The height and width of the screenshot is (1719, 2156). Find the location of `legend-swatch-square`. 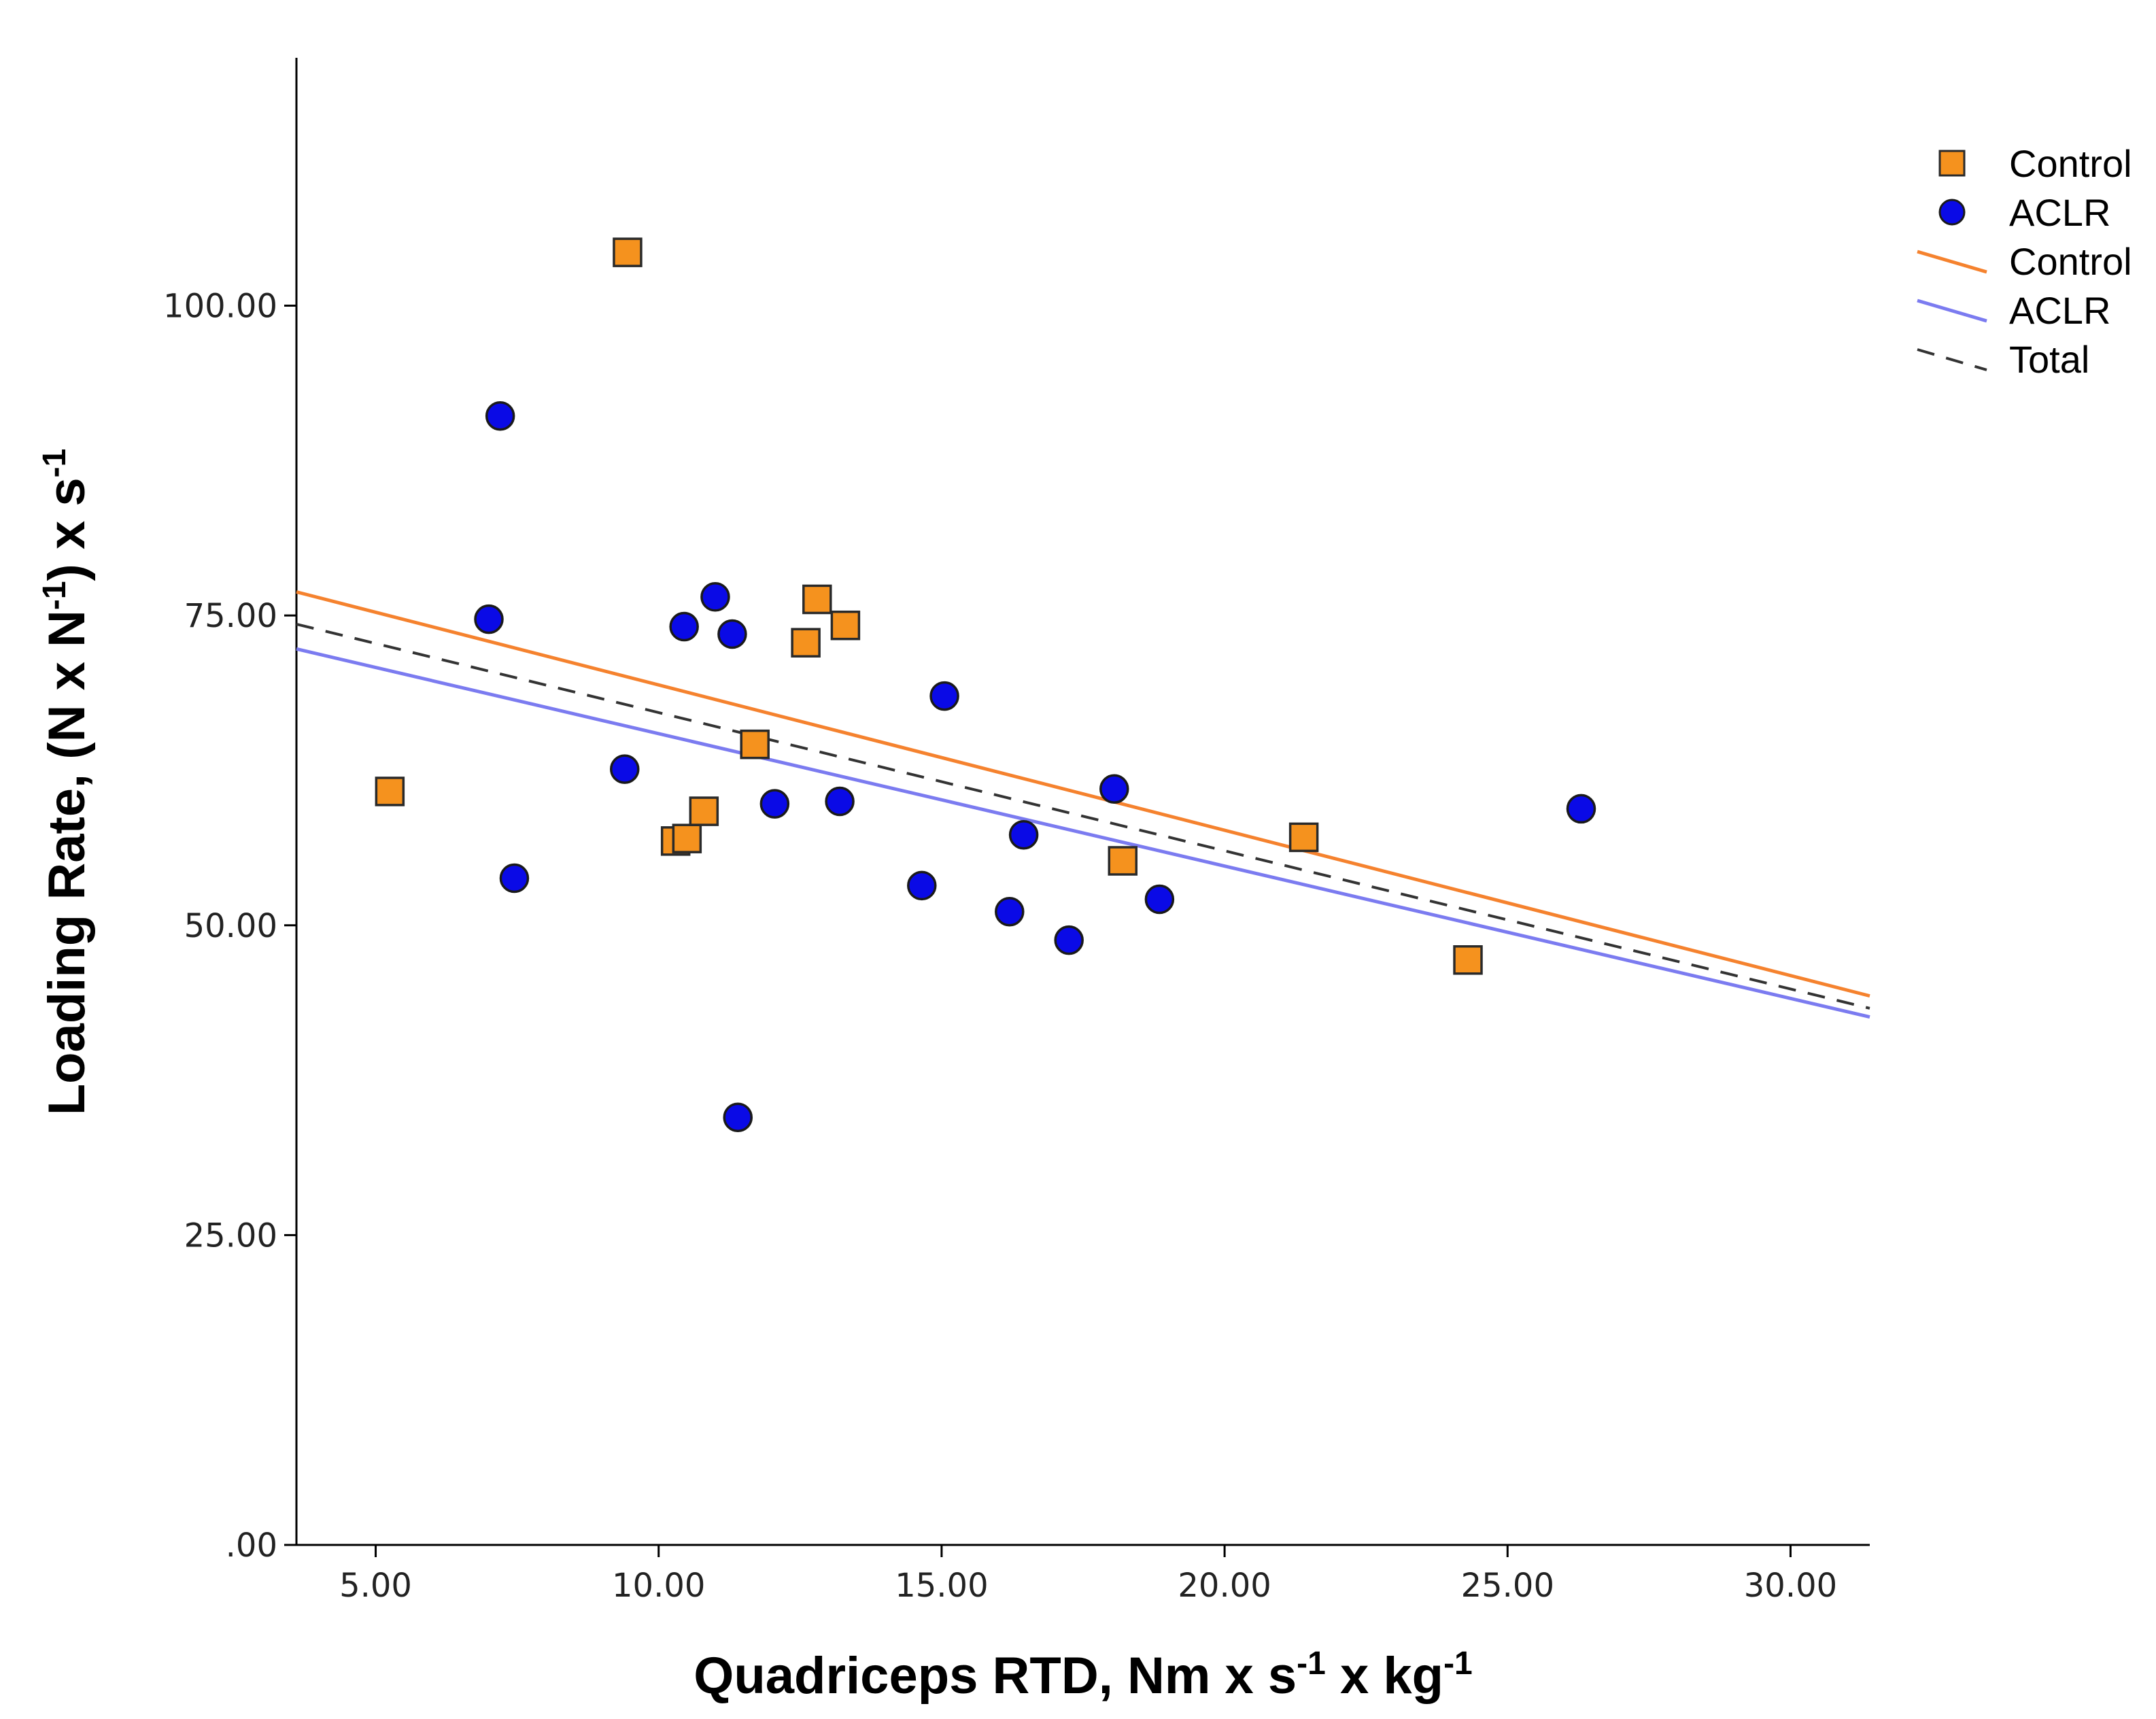

legend-swatch-square is located at coordinates (1952, 163).